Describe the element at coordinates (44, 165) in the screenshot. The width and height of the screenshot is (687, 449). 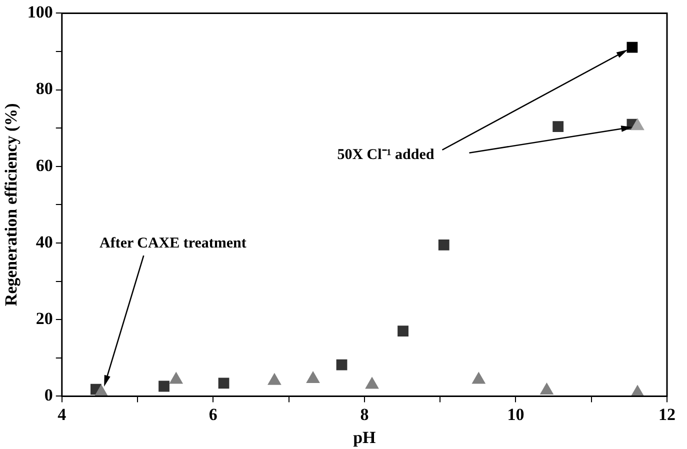
I see `y-tick-label: 60` at that location.